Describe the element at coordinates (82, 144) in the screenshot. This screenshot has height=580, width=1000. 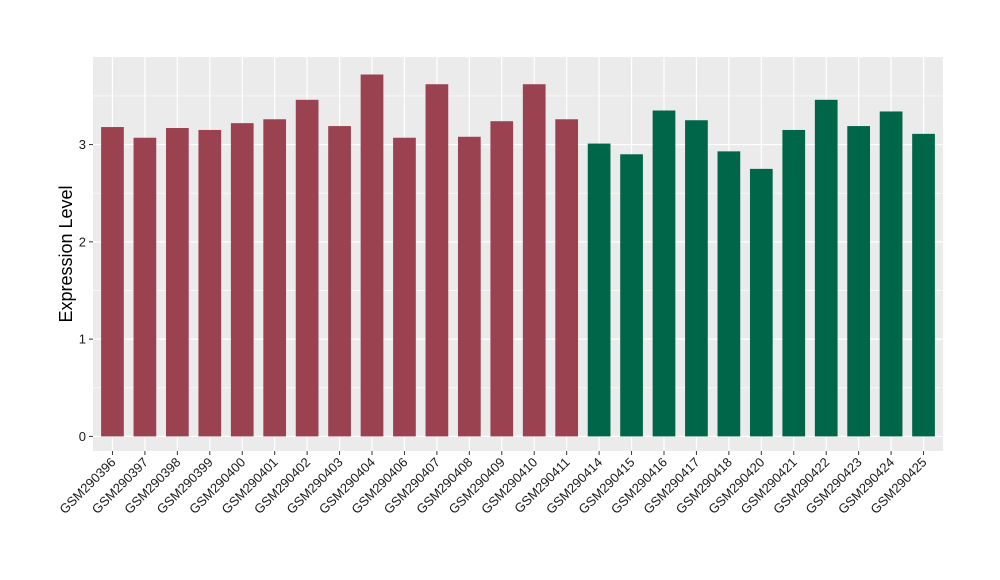
I see `y-tick-label: 3` at that location.